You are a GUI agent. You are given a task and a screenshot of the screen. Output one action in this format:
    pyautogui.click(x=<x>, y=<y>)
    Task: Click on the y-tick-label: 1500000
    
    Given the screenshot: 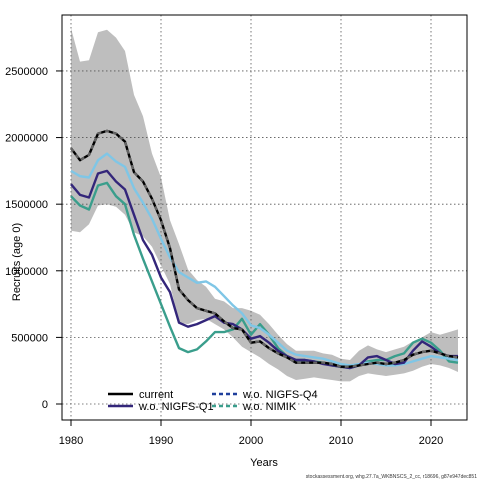 What is the action you would take?
    pyautogui.click(x=26, y=205)
    